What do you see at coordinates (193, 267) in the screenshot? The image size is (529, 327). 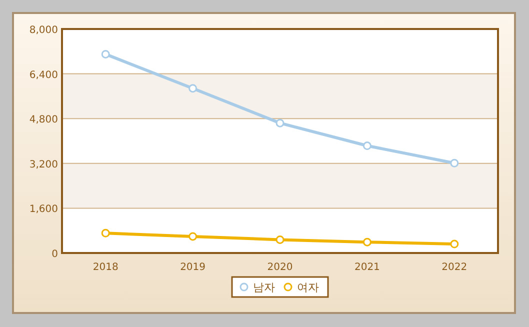 I see `x-tick-label: 2019` at bounding box center [193, 267].